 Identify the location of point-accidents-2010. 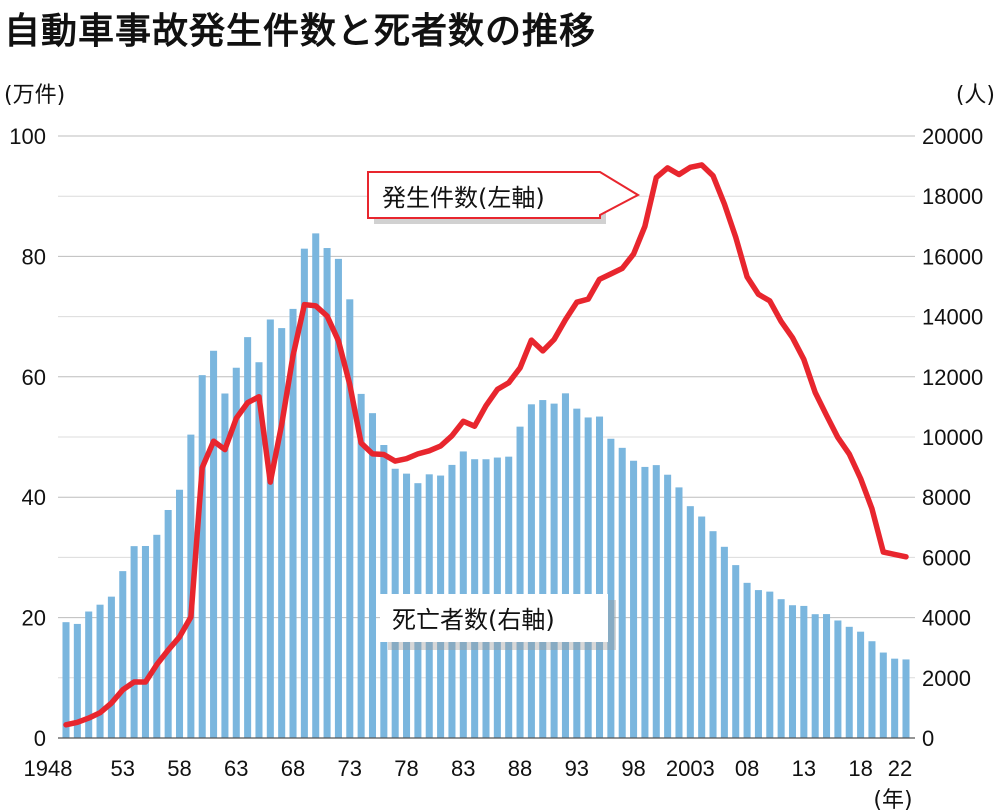
(770, 301).